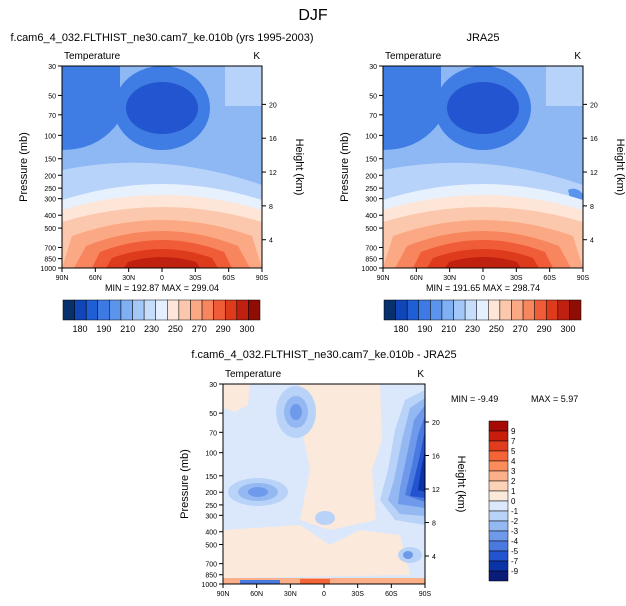 The image size is (626, 606). Describe the element at coordinates (513, 491) in the screenshot. I see `colorbar-label: 1` at that location.